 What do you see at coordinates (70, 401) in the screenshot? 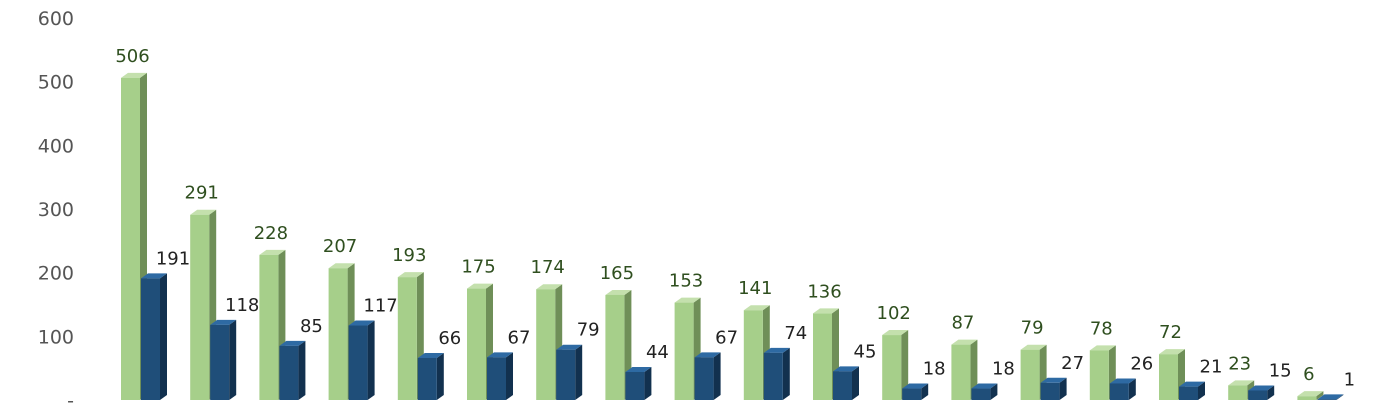
I see `y-tick-label: -` at bounding box center [70, 401].